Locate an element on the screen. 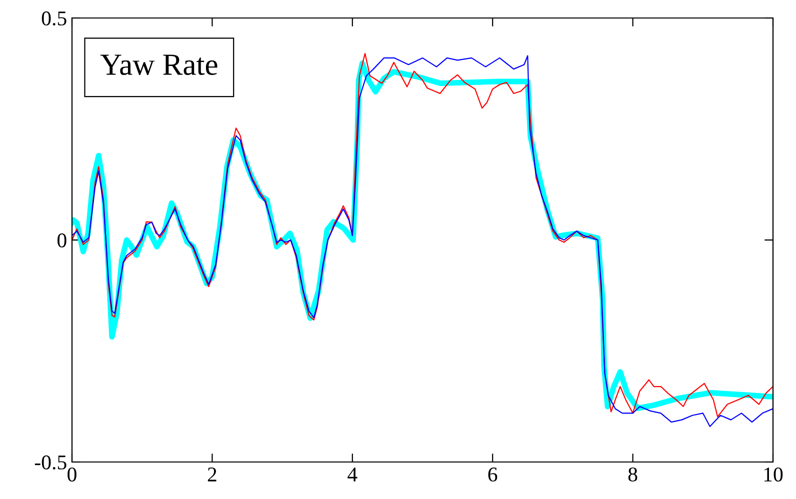 The width and height of the screenshot is (796, 499). x-tick-label: 0 is located at coordinates (72, 474).